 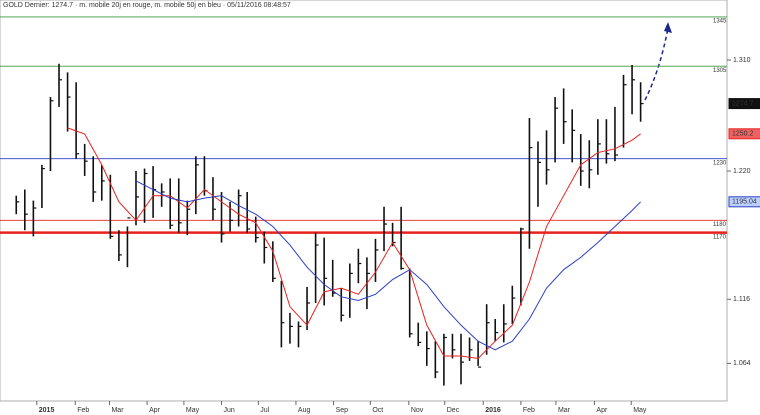 I want to click on price-tag-label: 1250.2, so click(x=743, y=134).